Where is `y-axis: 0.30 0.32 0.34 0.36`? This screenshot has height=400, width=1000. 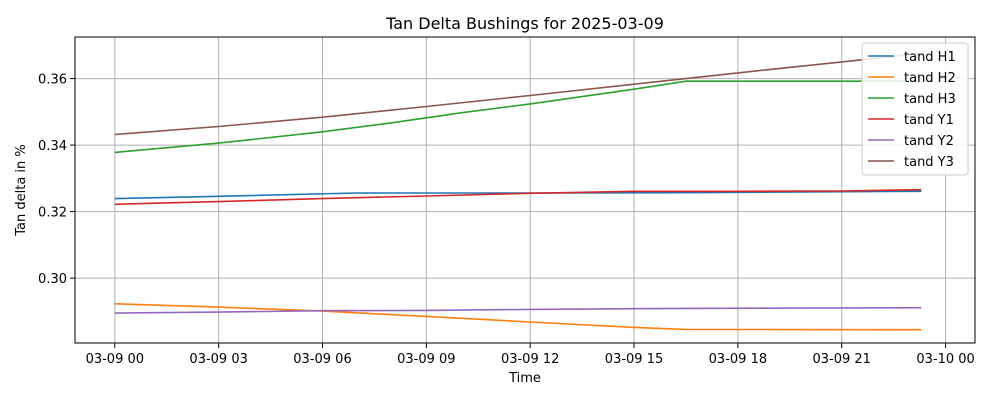 y-axis: 0.30 0.32 0.34 0.36 is located at coordinates (56, 180).